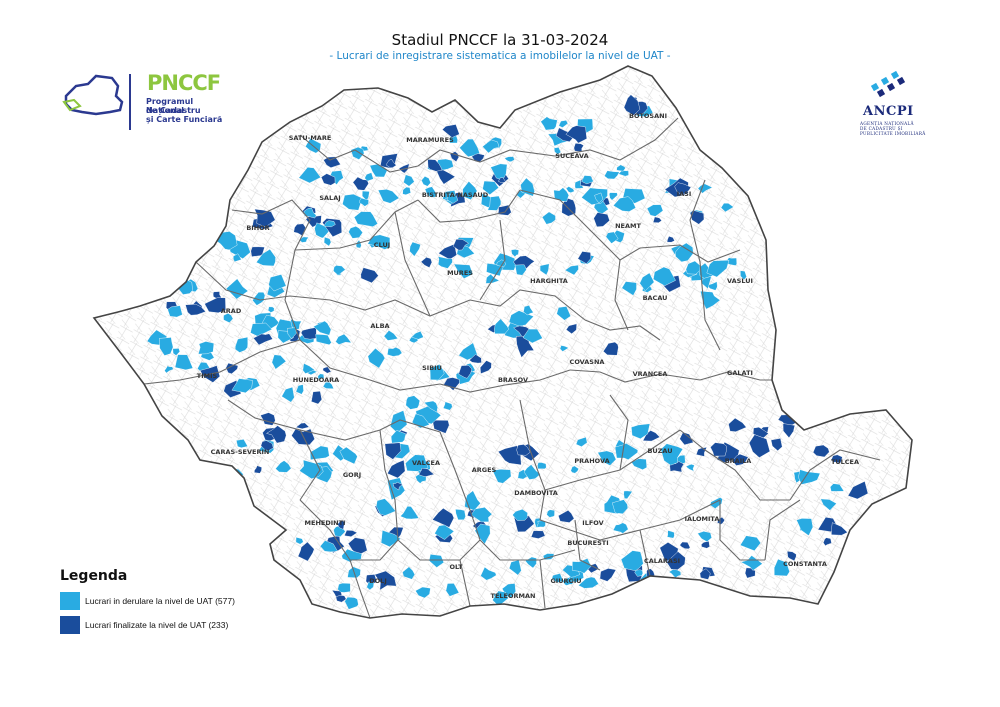  I want to click on county-label-ialomita: IALOMITA, so click(702, 519).